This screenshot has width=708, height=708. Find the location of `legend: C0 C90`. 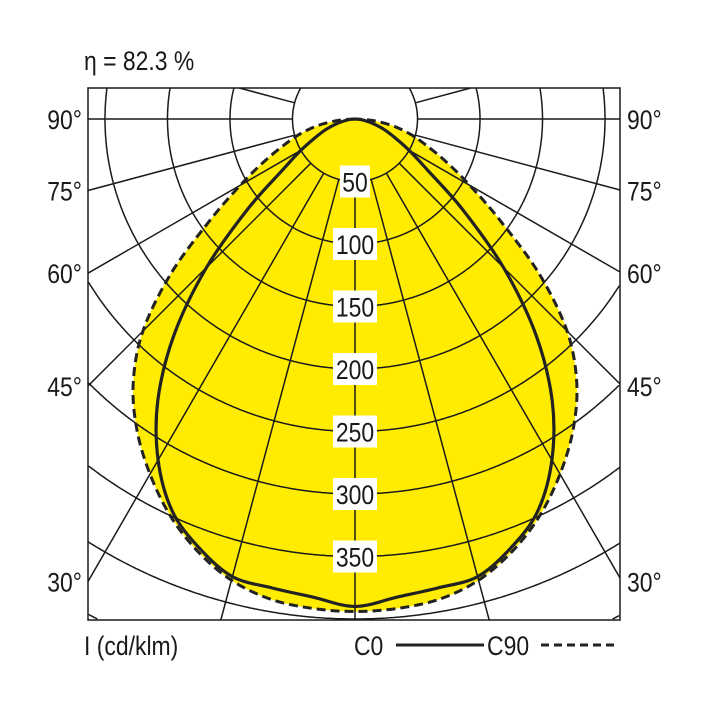

legend: C0 C90 is located at coordinates (486, 646).